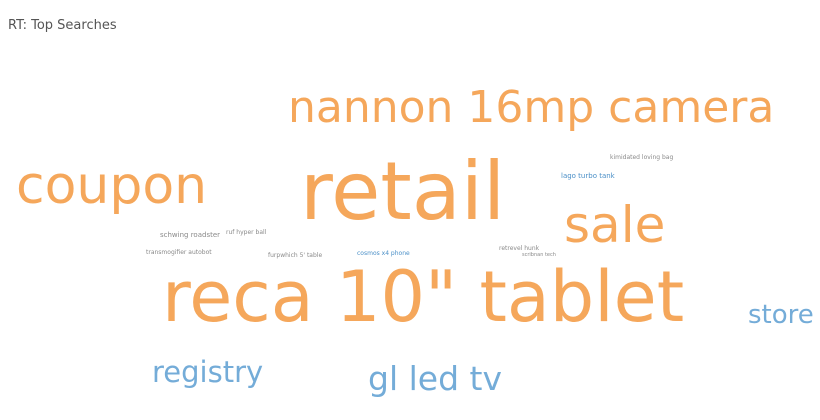 The width and height of the screenshot is (820, 420). What do you see at coordinates (539, 255) in the screenshot?
I see `word-scribnan-tech: scribnan tech` at bounding box center [539, 255].